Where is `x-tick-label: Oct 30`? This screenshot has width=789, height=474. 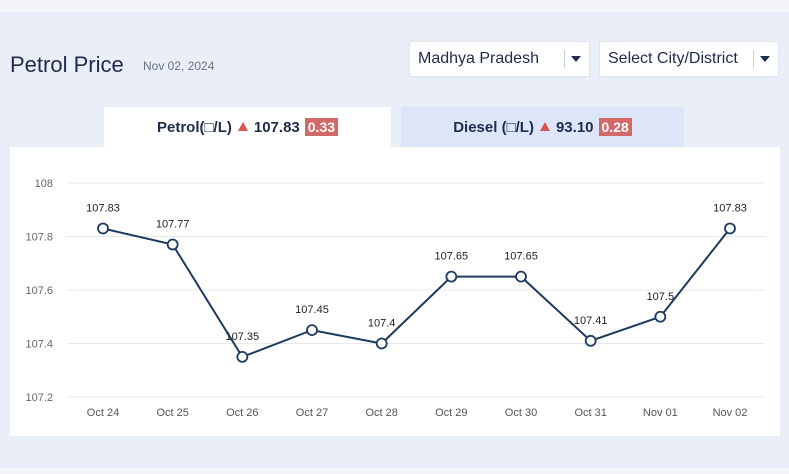
x-tick-label: Oct 30 is located at coordinates (521, 413).